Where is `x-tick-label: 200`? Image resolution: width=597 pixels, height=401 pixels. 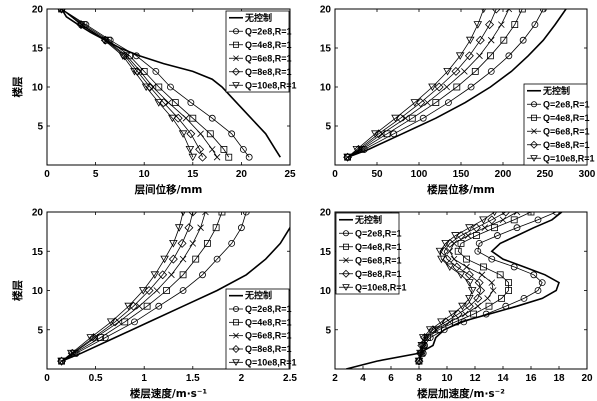 x-tick-label: 200 is located at coordinates (503, 174).